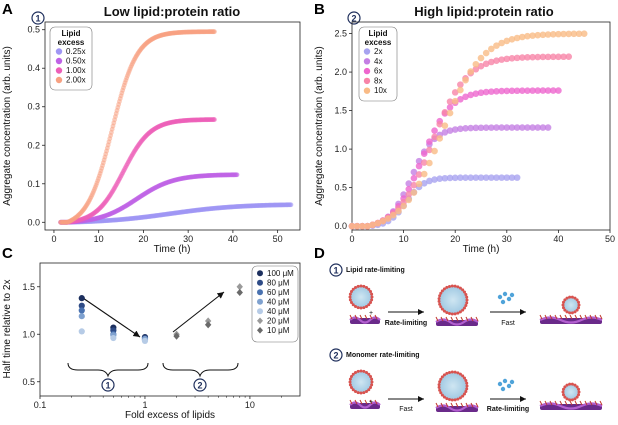 Image resolution: width=618 pixels, height=425 pixels. I want to click on panel-a-label: A, so click(7, 9).